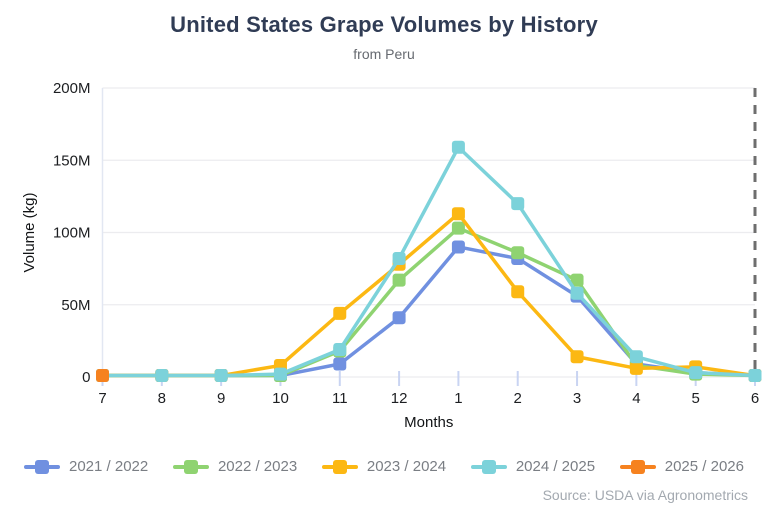  Describe the element at coordinates (257, 466) in the screenshot. I see `legend-label: 2022 / 2023` at that location.